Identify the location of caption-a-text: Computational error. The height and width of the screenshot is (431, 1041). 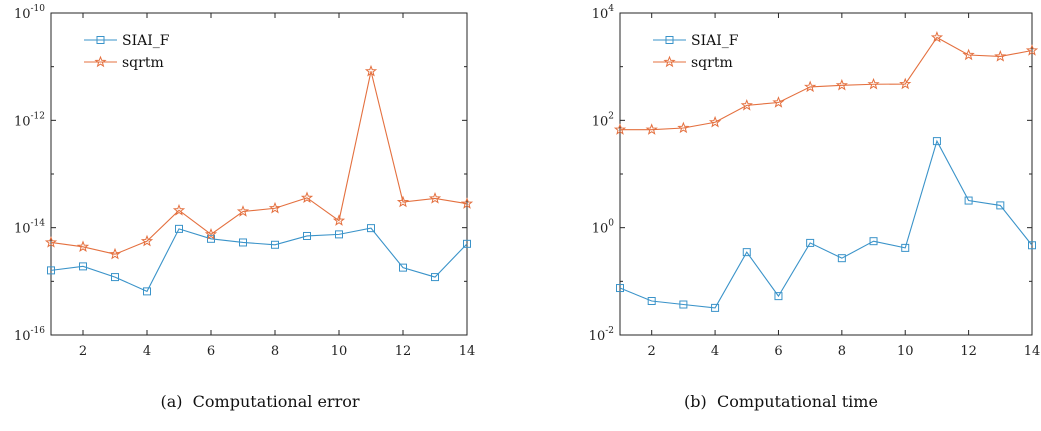
(276, 401).